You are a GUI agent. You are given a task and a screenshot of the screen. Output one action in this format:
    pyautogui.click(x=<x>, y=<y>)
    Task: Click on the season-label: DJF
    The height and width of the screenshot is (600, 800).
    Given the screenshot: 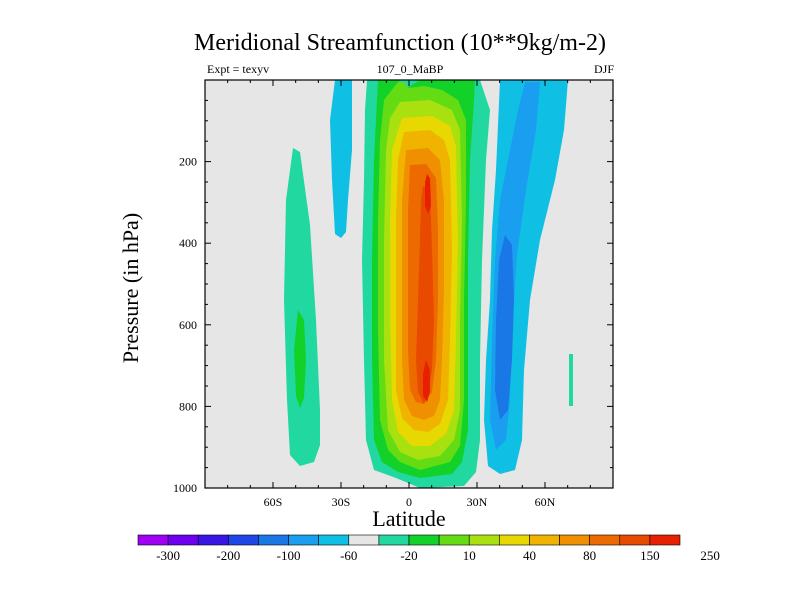 What is the action you would take?
    pyautogui.click(x=603, y=69)
    